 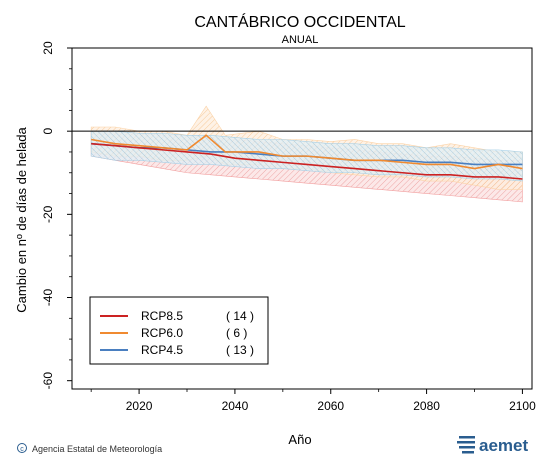 I want to click on copyright-icon, so click(x=22, y=448).